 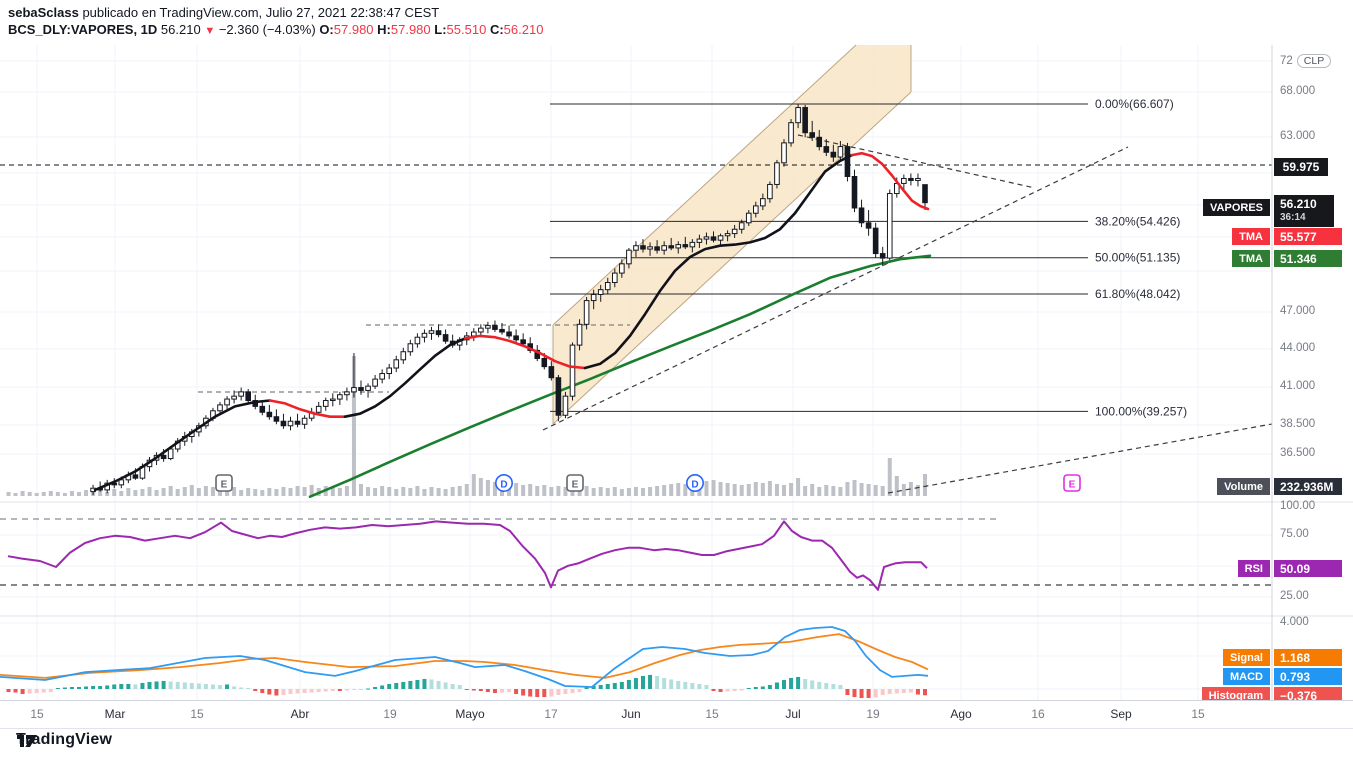 I want to click on rsi-name-badge: RSI, so click(x=1253, y=568).